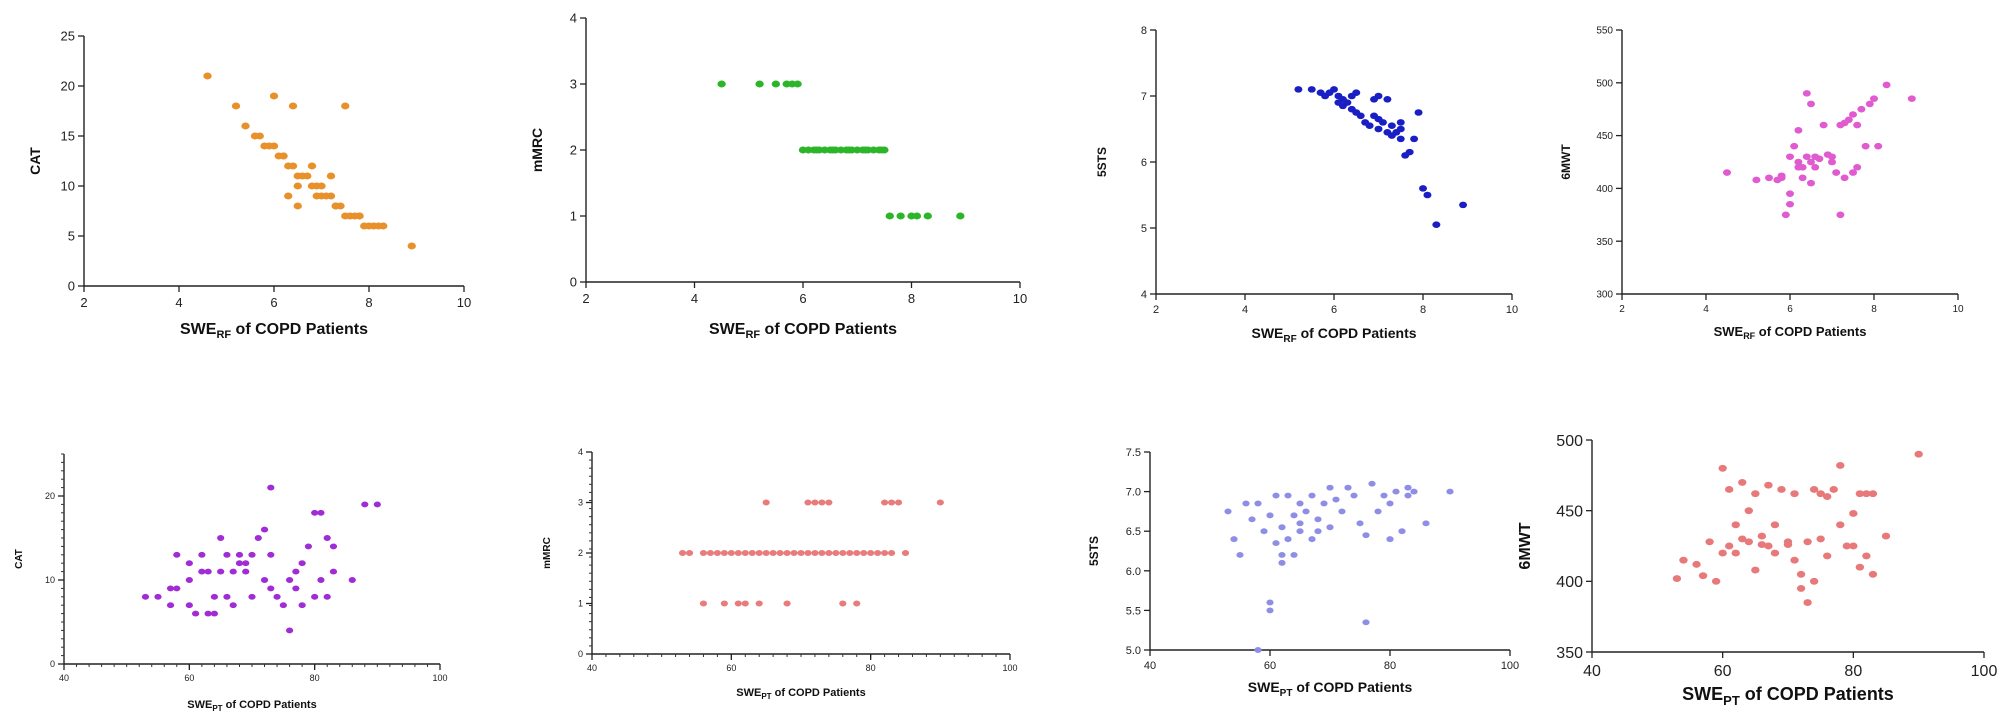  What do you see at coordinates (1133, 572) in the screenshot?
I see `y-tick-label: 6.0` at bounding box center [1133, 572].